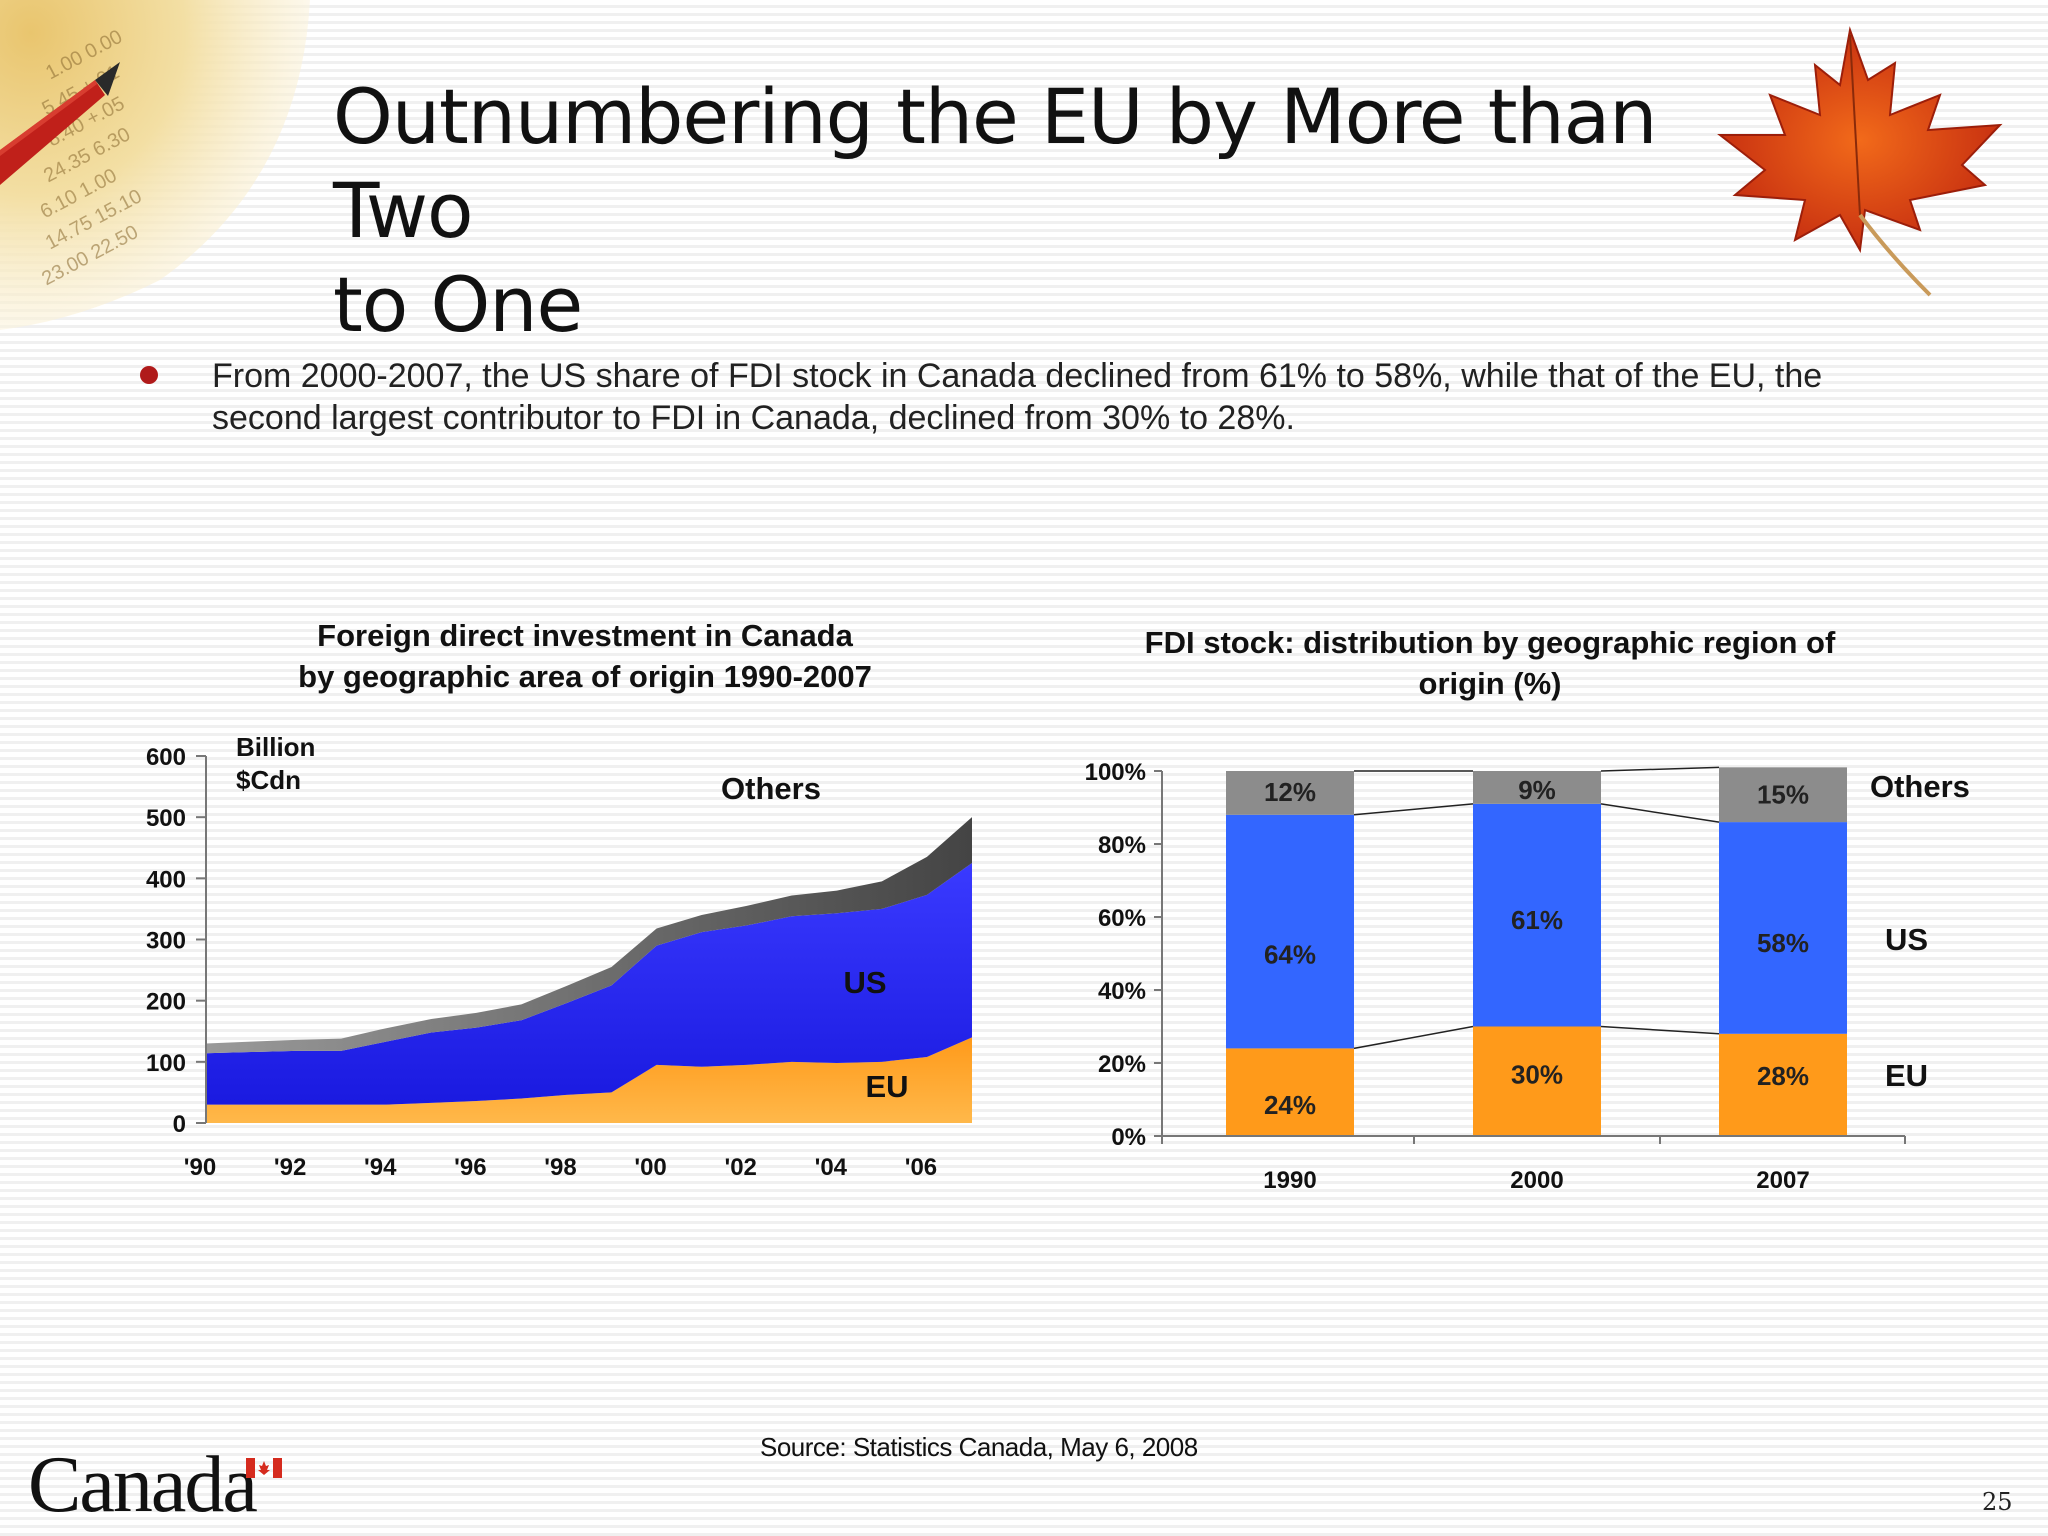  I want to click on x-tick-label: '00, so click(650, 1167).